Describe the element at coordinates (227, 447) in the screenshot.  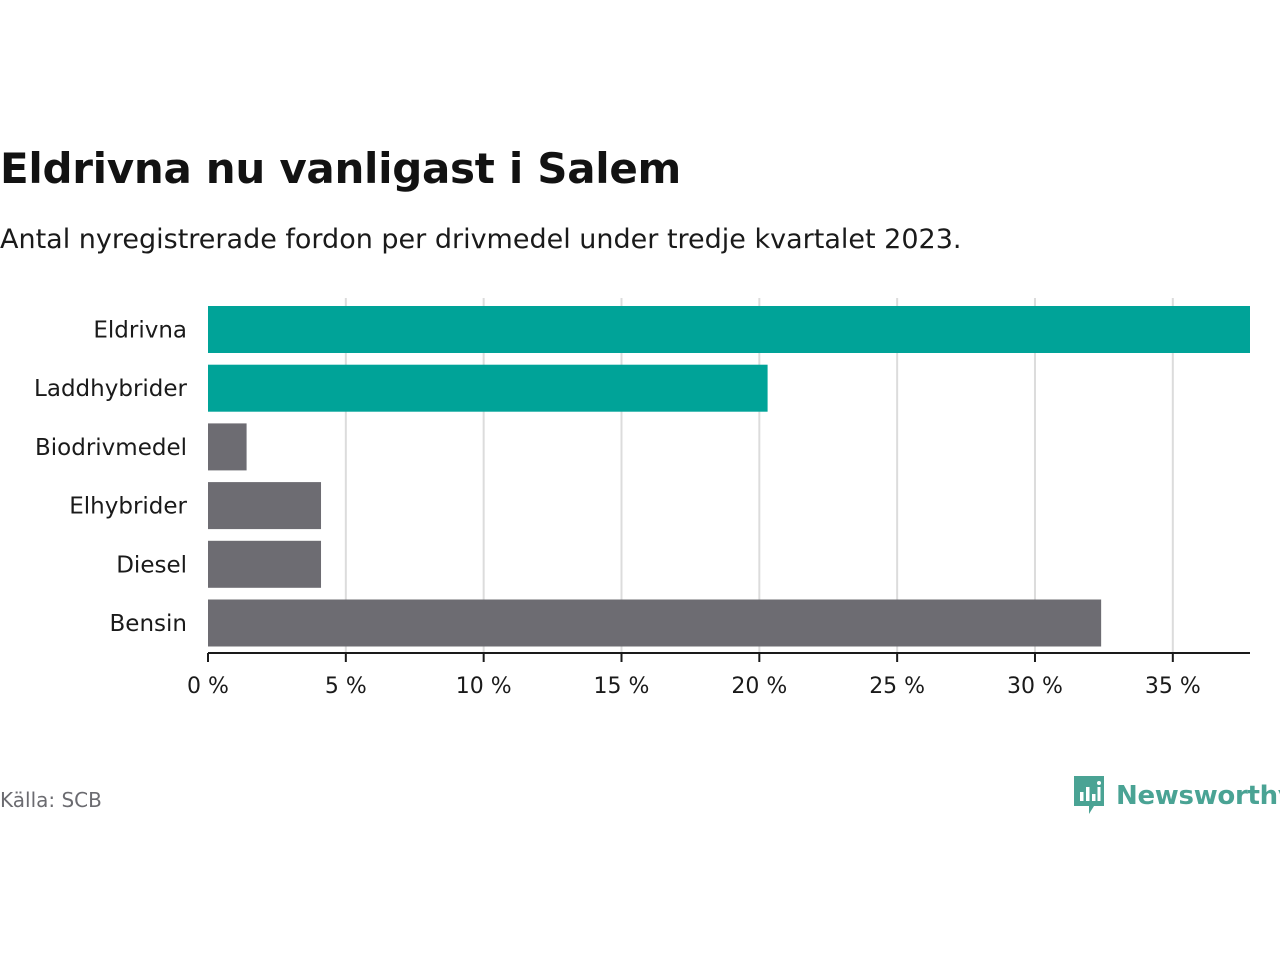
I see `bar-biodrivmedel` at that location.